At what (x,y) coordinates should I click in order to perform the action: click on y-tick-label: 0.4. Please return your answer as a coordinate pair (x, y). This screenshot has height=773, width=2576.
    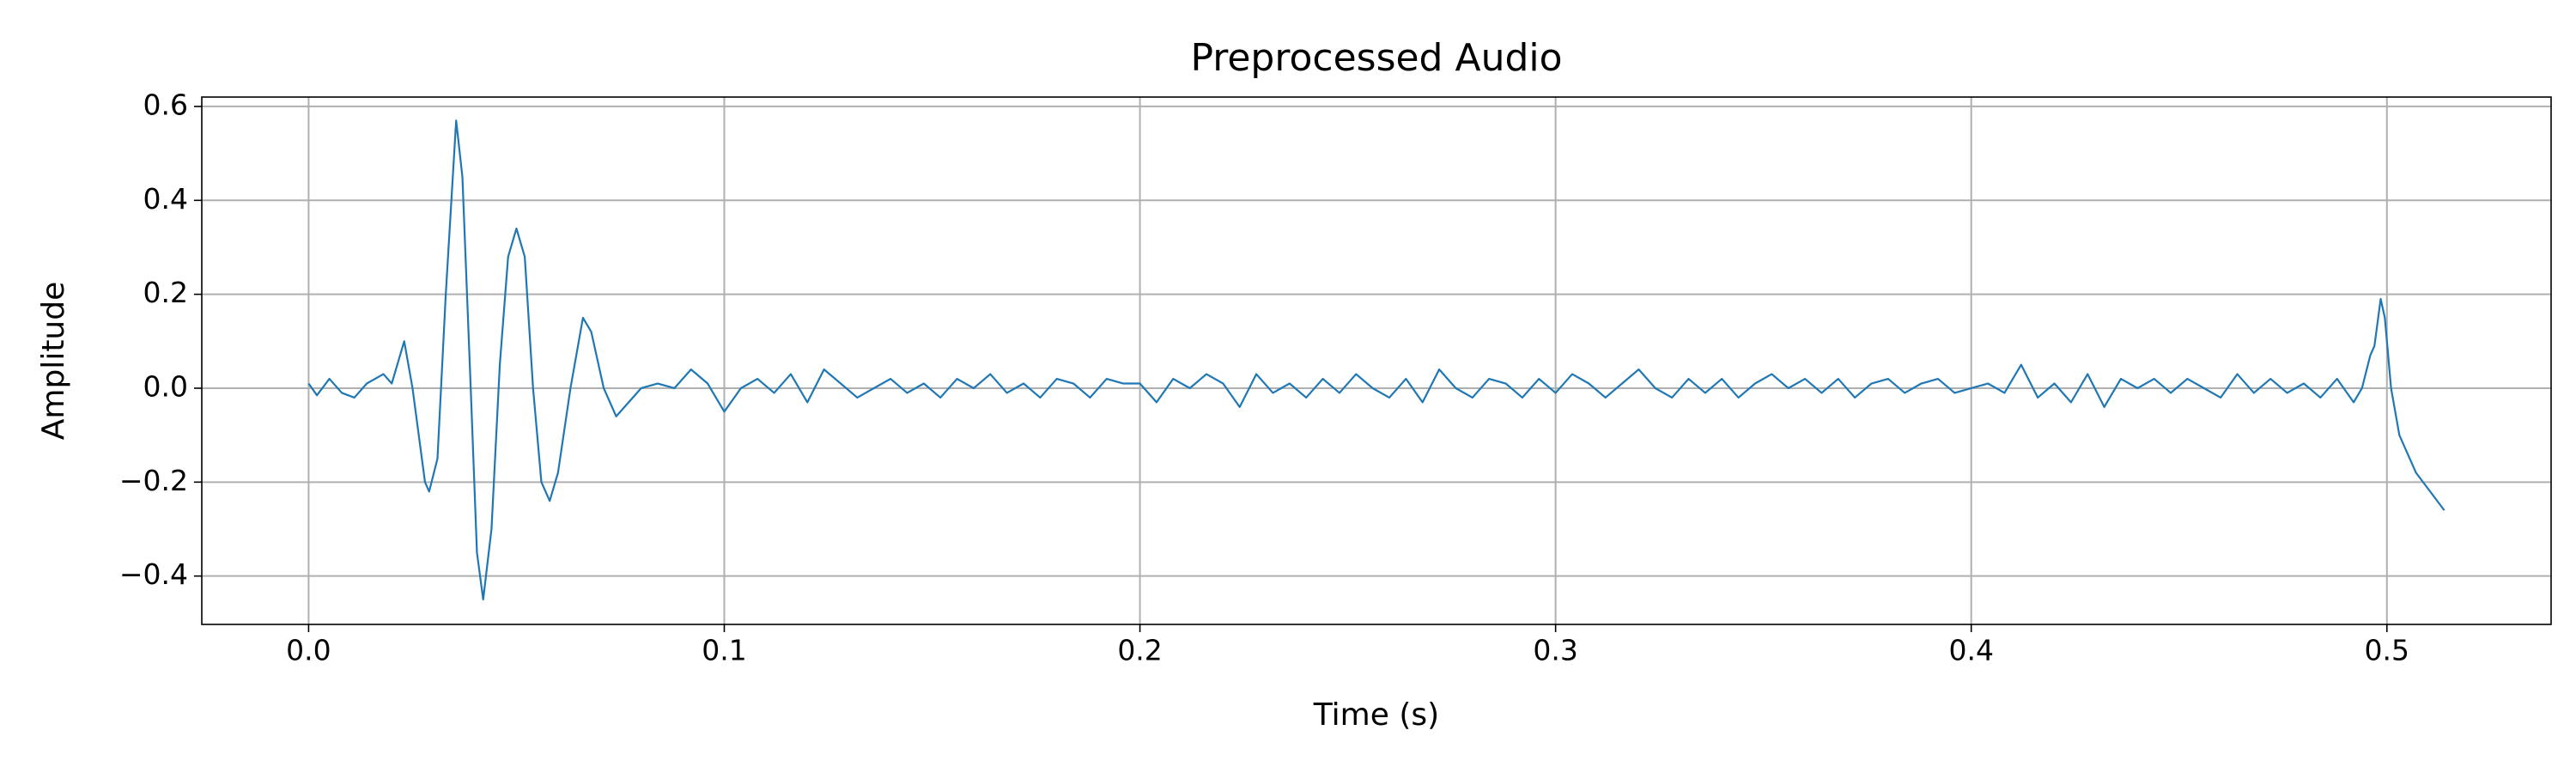
    Looking at the image, I should click on (165, 199).